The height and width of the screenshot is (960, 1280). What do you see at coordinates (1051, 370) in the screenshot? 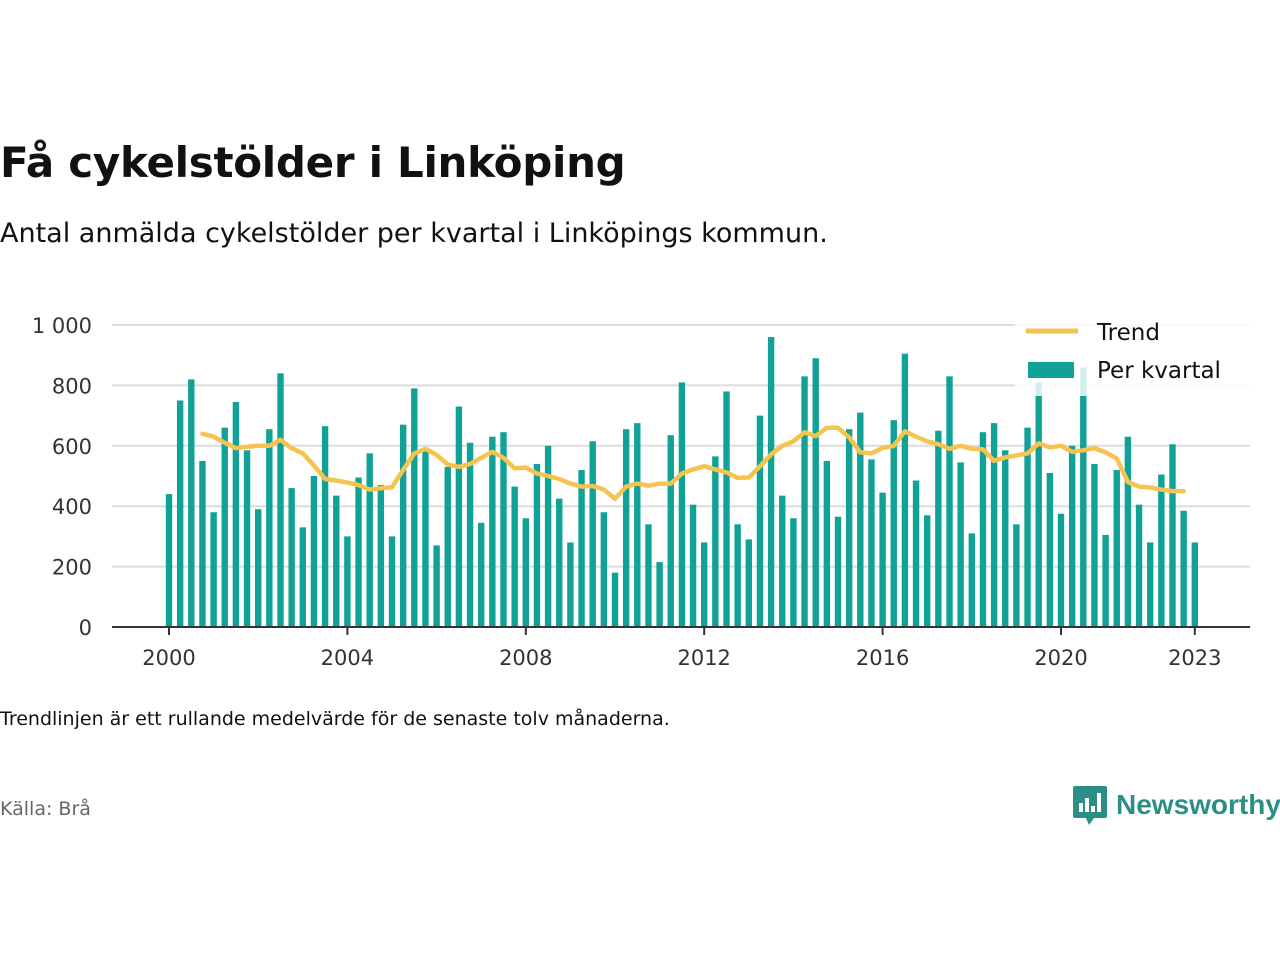
I see `legend-swatch-bars` at bounding box center [1051, 370].